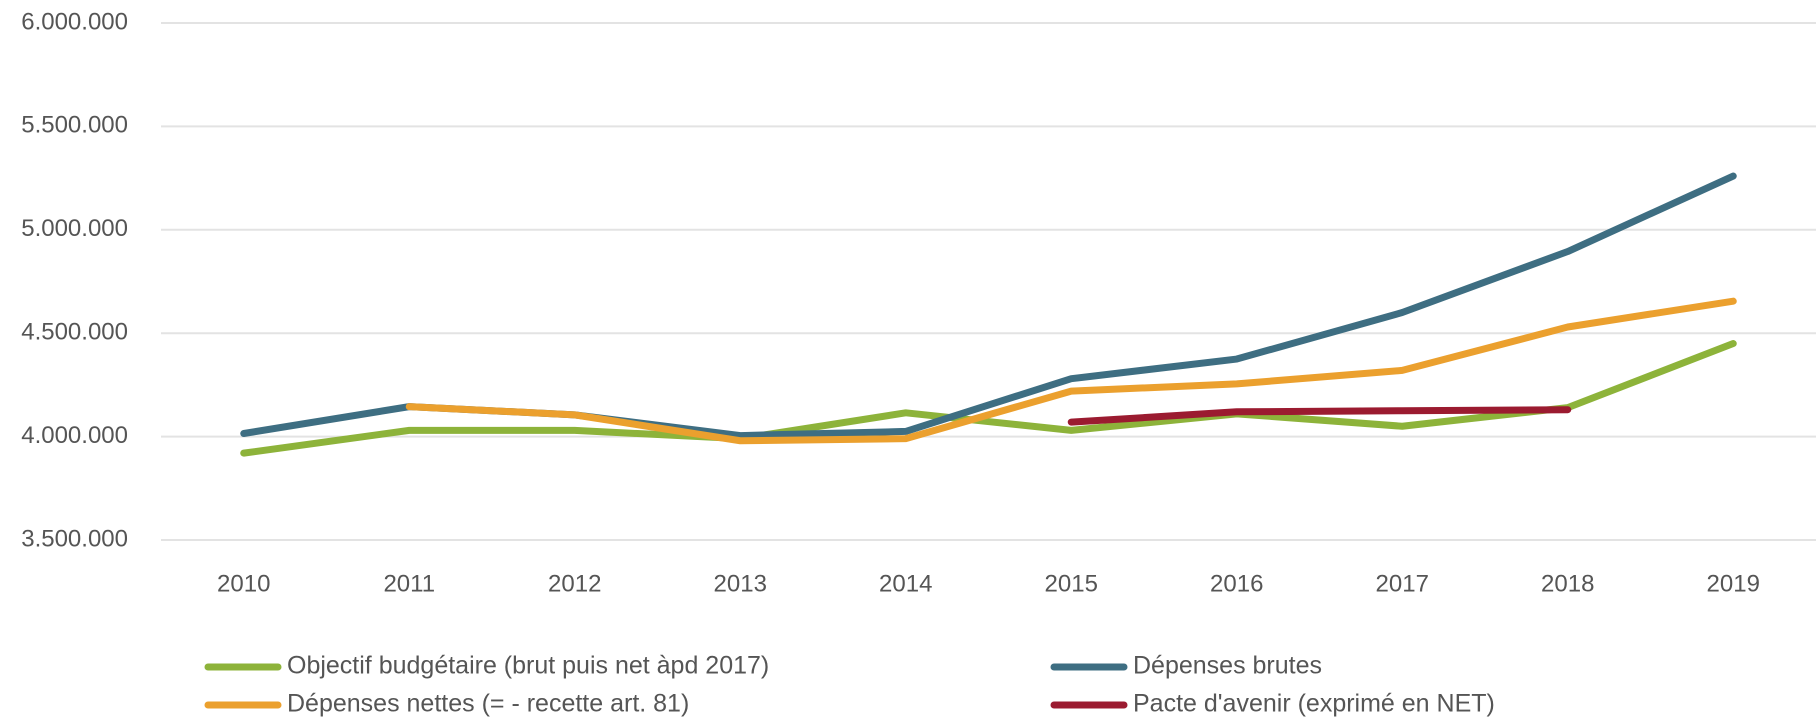 This screenshot has height=724, width=1816. I want to click on x-tick-label: 2012, so click(574, 583).